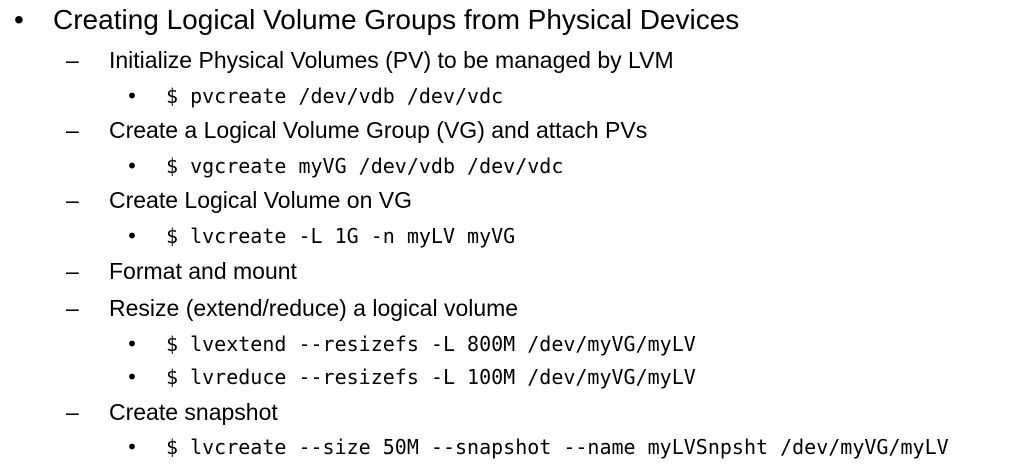 The width and height of the screenshot is (1024, 469). Describe the element at coordinates (365, 166) in the screenshot. I see `command-line: $ vgcreate myVG /dev/vdb /dev/vdc` at that location.